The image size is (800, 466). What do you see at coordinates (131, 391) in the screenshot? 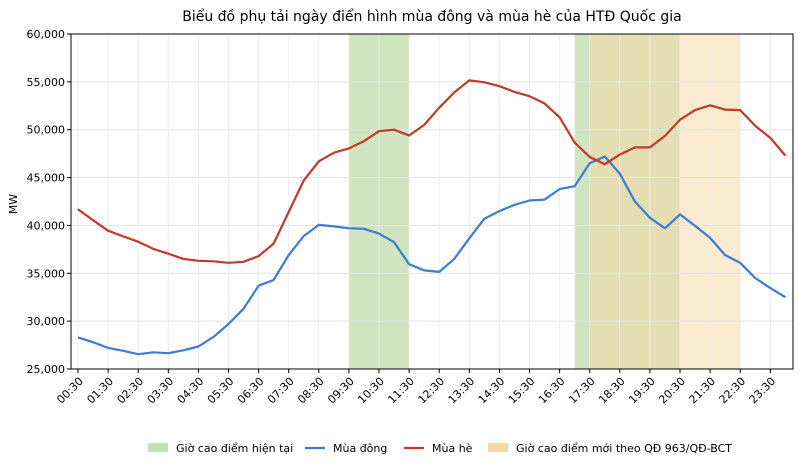
I see `x-tick-label: 02:30` at bounding box center [131, 391].